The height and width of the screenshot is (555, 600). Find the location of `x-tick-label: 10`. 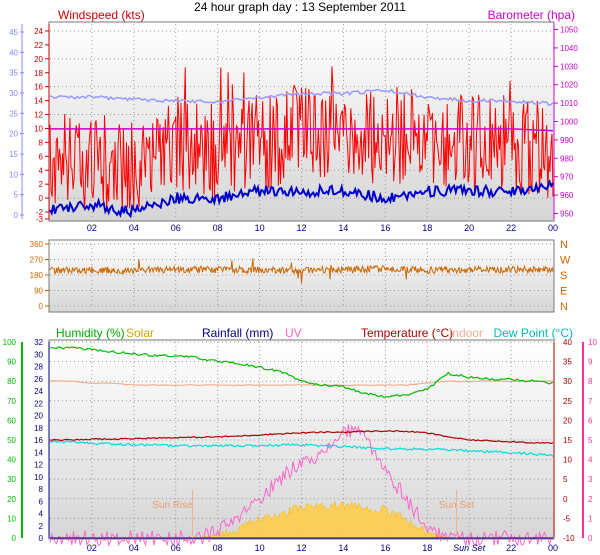

x-tick-label: 10 is located at coordinates (260, 228).